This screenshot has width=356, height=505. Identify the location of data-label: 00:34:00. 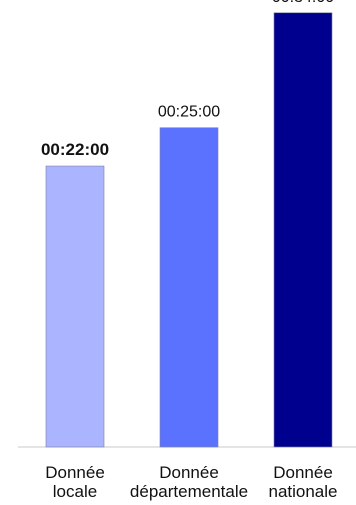
(303, 3).